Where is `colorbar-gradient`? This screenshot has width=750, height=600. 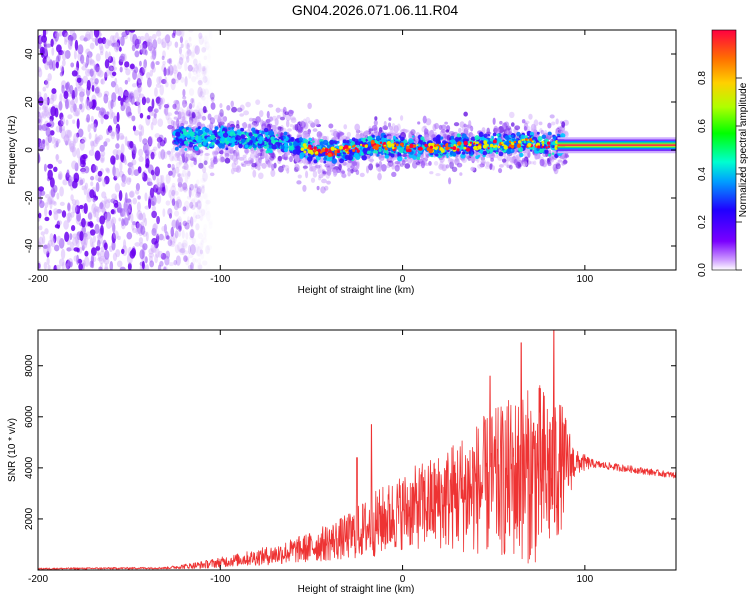
colorbar-gradient is located at coordinates (724, 150).